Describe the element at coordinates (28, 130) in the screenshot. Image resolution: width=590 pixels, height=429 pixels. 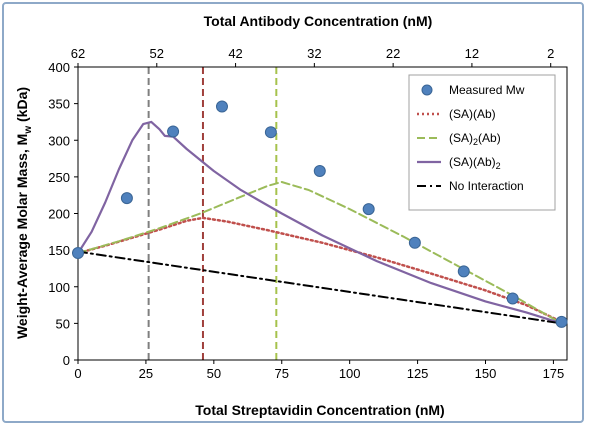
I see `y-axis-title-subscript: w` at that location.